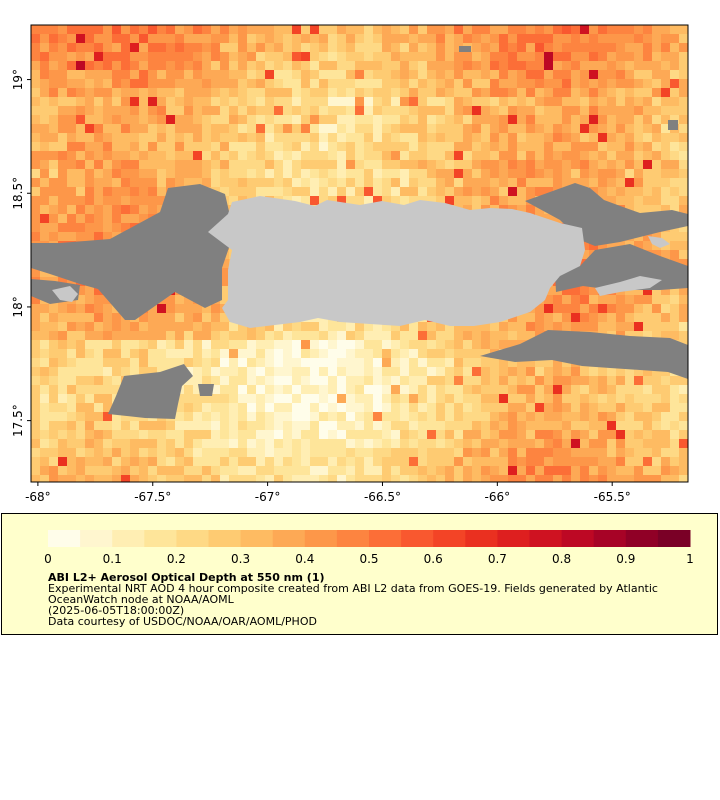 Image resolution: width=720 pixels, height=800 pixels. Describe the element at coordinates (369, 559) in the screenshot. I see `color-bar-ticks: 0 0.1 0.2 0.3 0.4 0.5 0.6 0.7 0.8 0.9 1` at that location.